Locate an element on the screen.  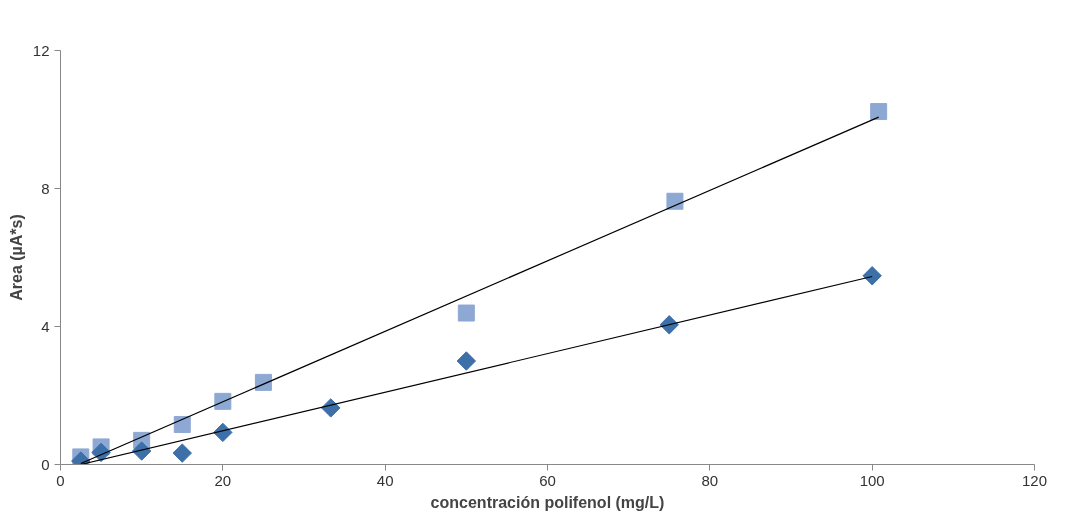
x-axis-title: concentración polifenol (mg/L) is located at coordinates (547, 502).